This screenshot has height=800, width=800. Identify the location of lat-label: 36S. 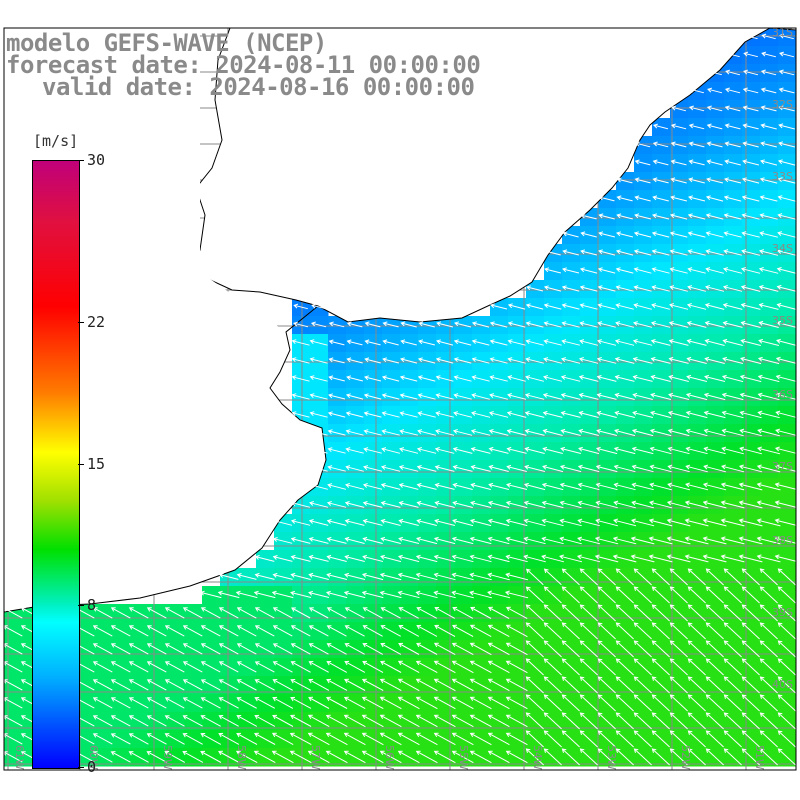
(782, 394).